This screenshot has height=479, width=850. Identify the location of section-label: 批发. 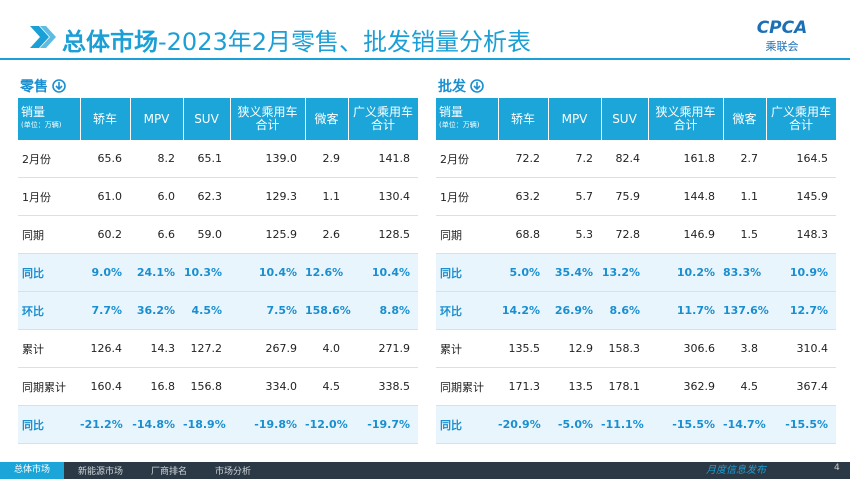
(452, 87).